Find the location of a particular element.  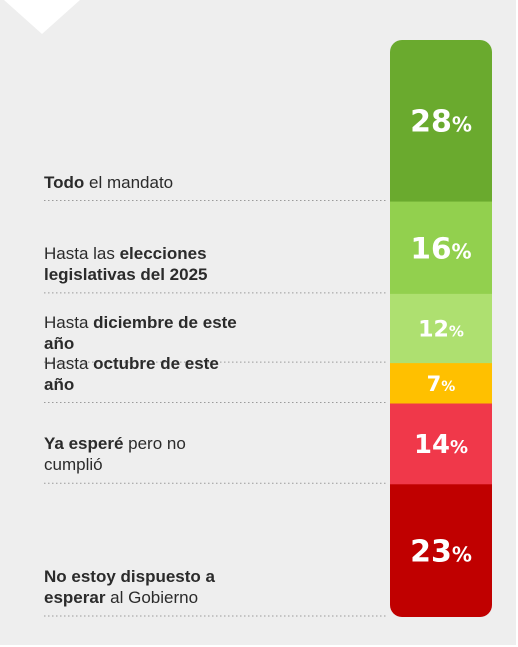

value-label-2: 16% is located at coordinates (440, 248).